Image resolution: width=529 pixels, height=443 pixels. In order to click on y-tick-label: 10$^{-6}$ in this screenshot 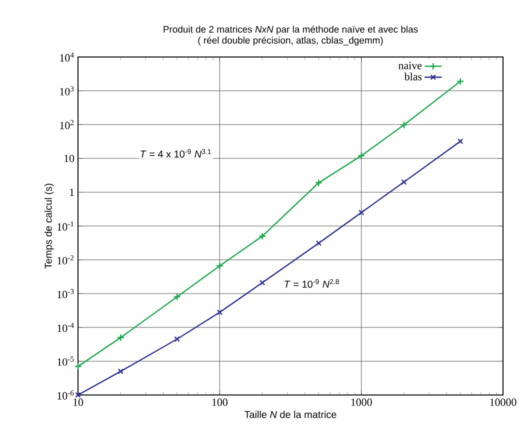, I will do `click(66, 395)`.